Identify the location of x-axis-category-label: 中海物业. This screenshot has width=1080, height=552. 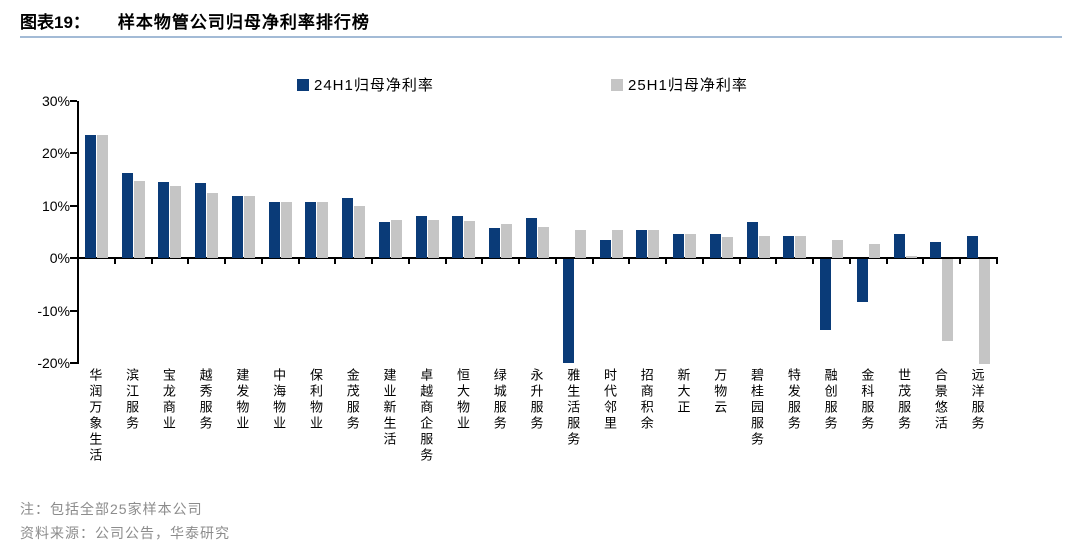
(279, 400).